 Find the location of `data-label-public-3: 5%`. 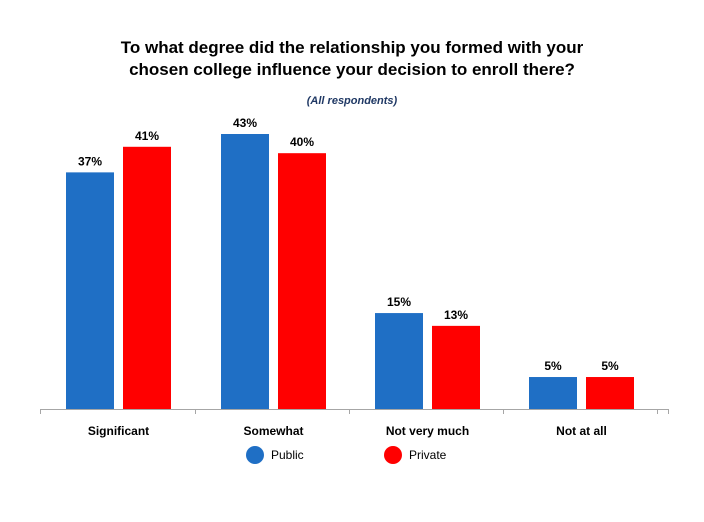

data-label-public-3: 5% is located at coordinates (553, 366).